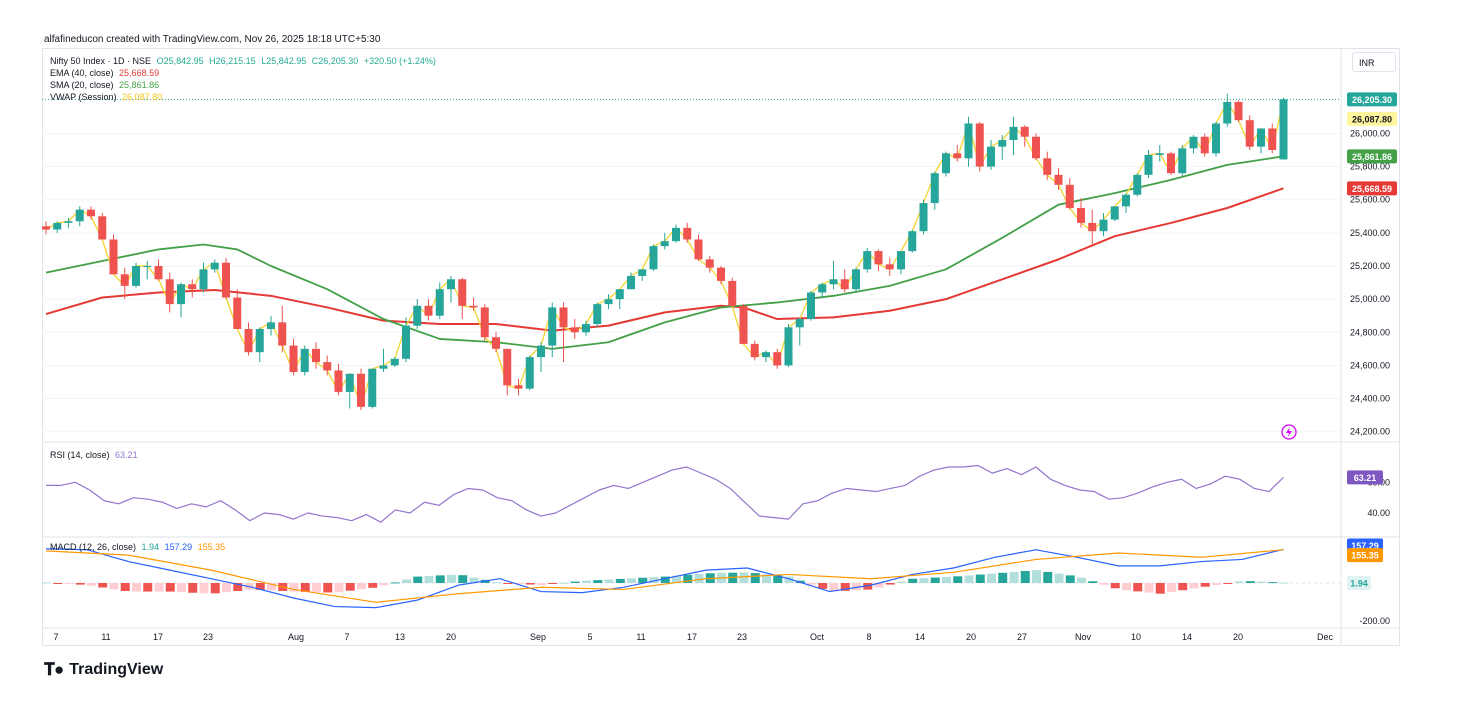  I want to click on ema-legend: EMA (40, close) 25,668.59, so click(106, 73).